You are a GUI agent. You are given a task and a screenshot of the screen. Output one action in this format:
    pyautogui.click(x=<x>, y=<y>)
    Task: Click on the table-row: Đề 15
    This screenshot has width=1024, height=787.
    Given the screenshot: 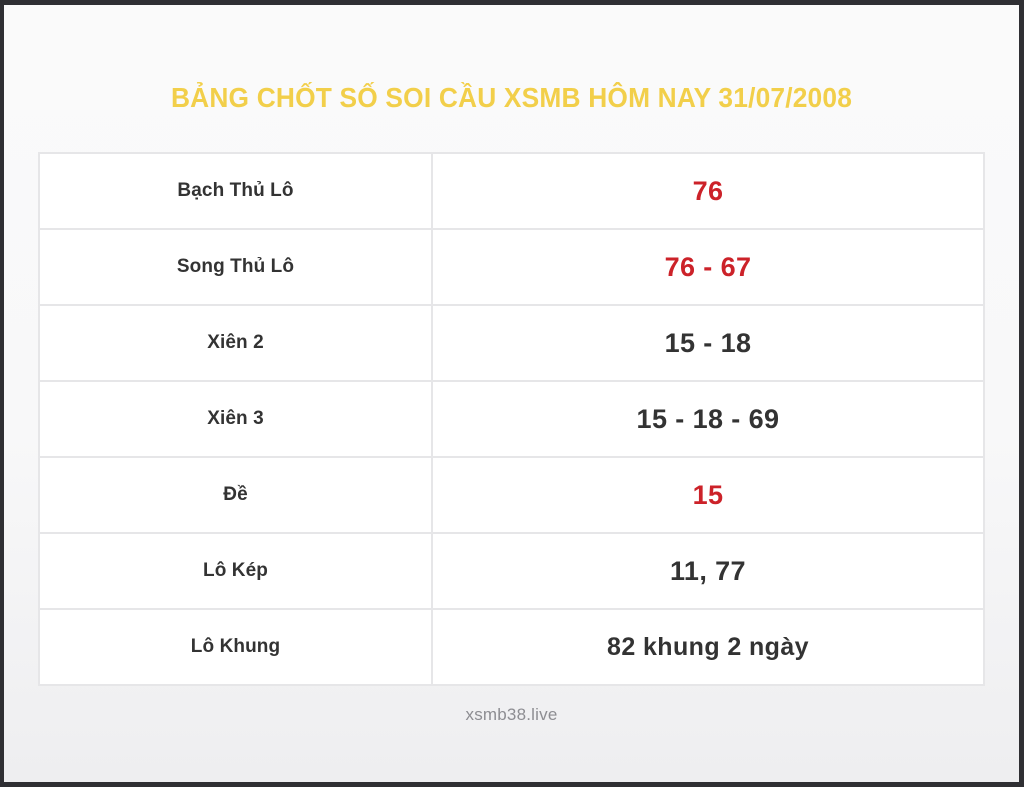 What is the action you would take?
    pyautogui.click(x=511, y=495)
    